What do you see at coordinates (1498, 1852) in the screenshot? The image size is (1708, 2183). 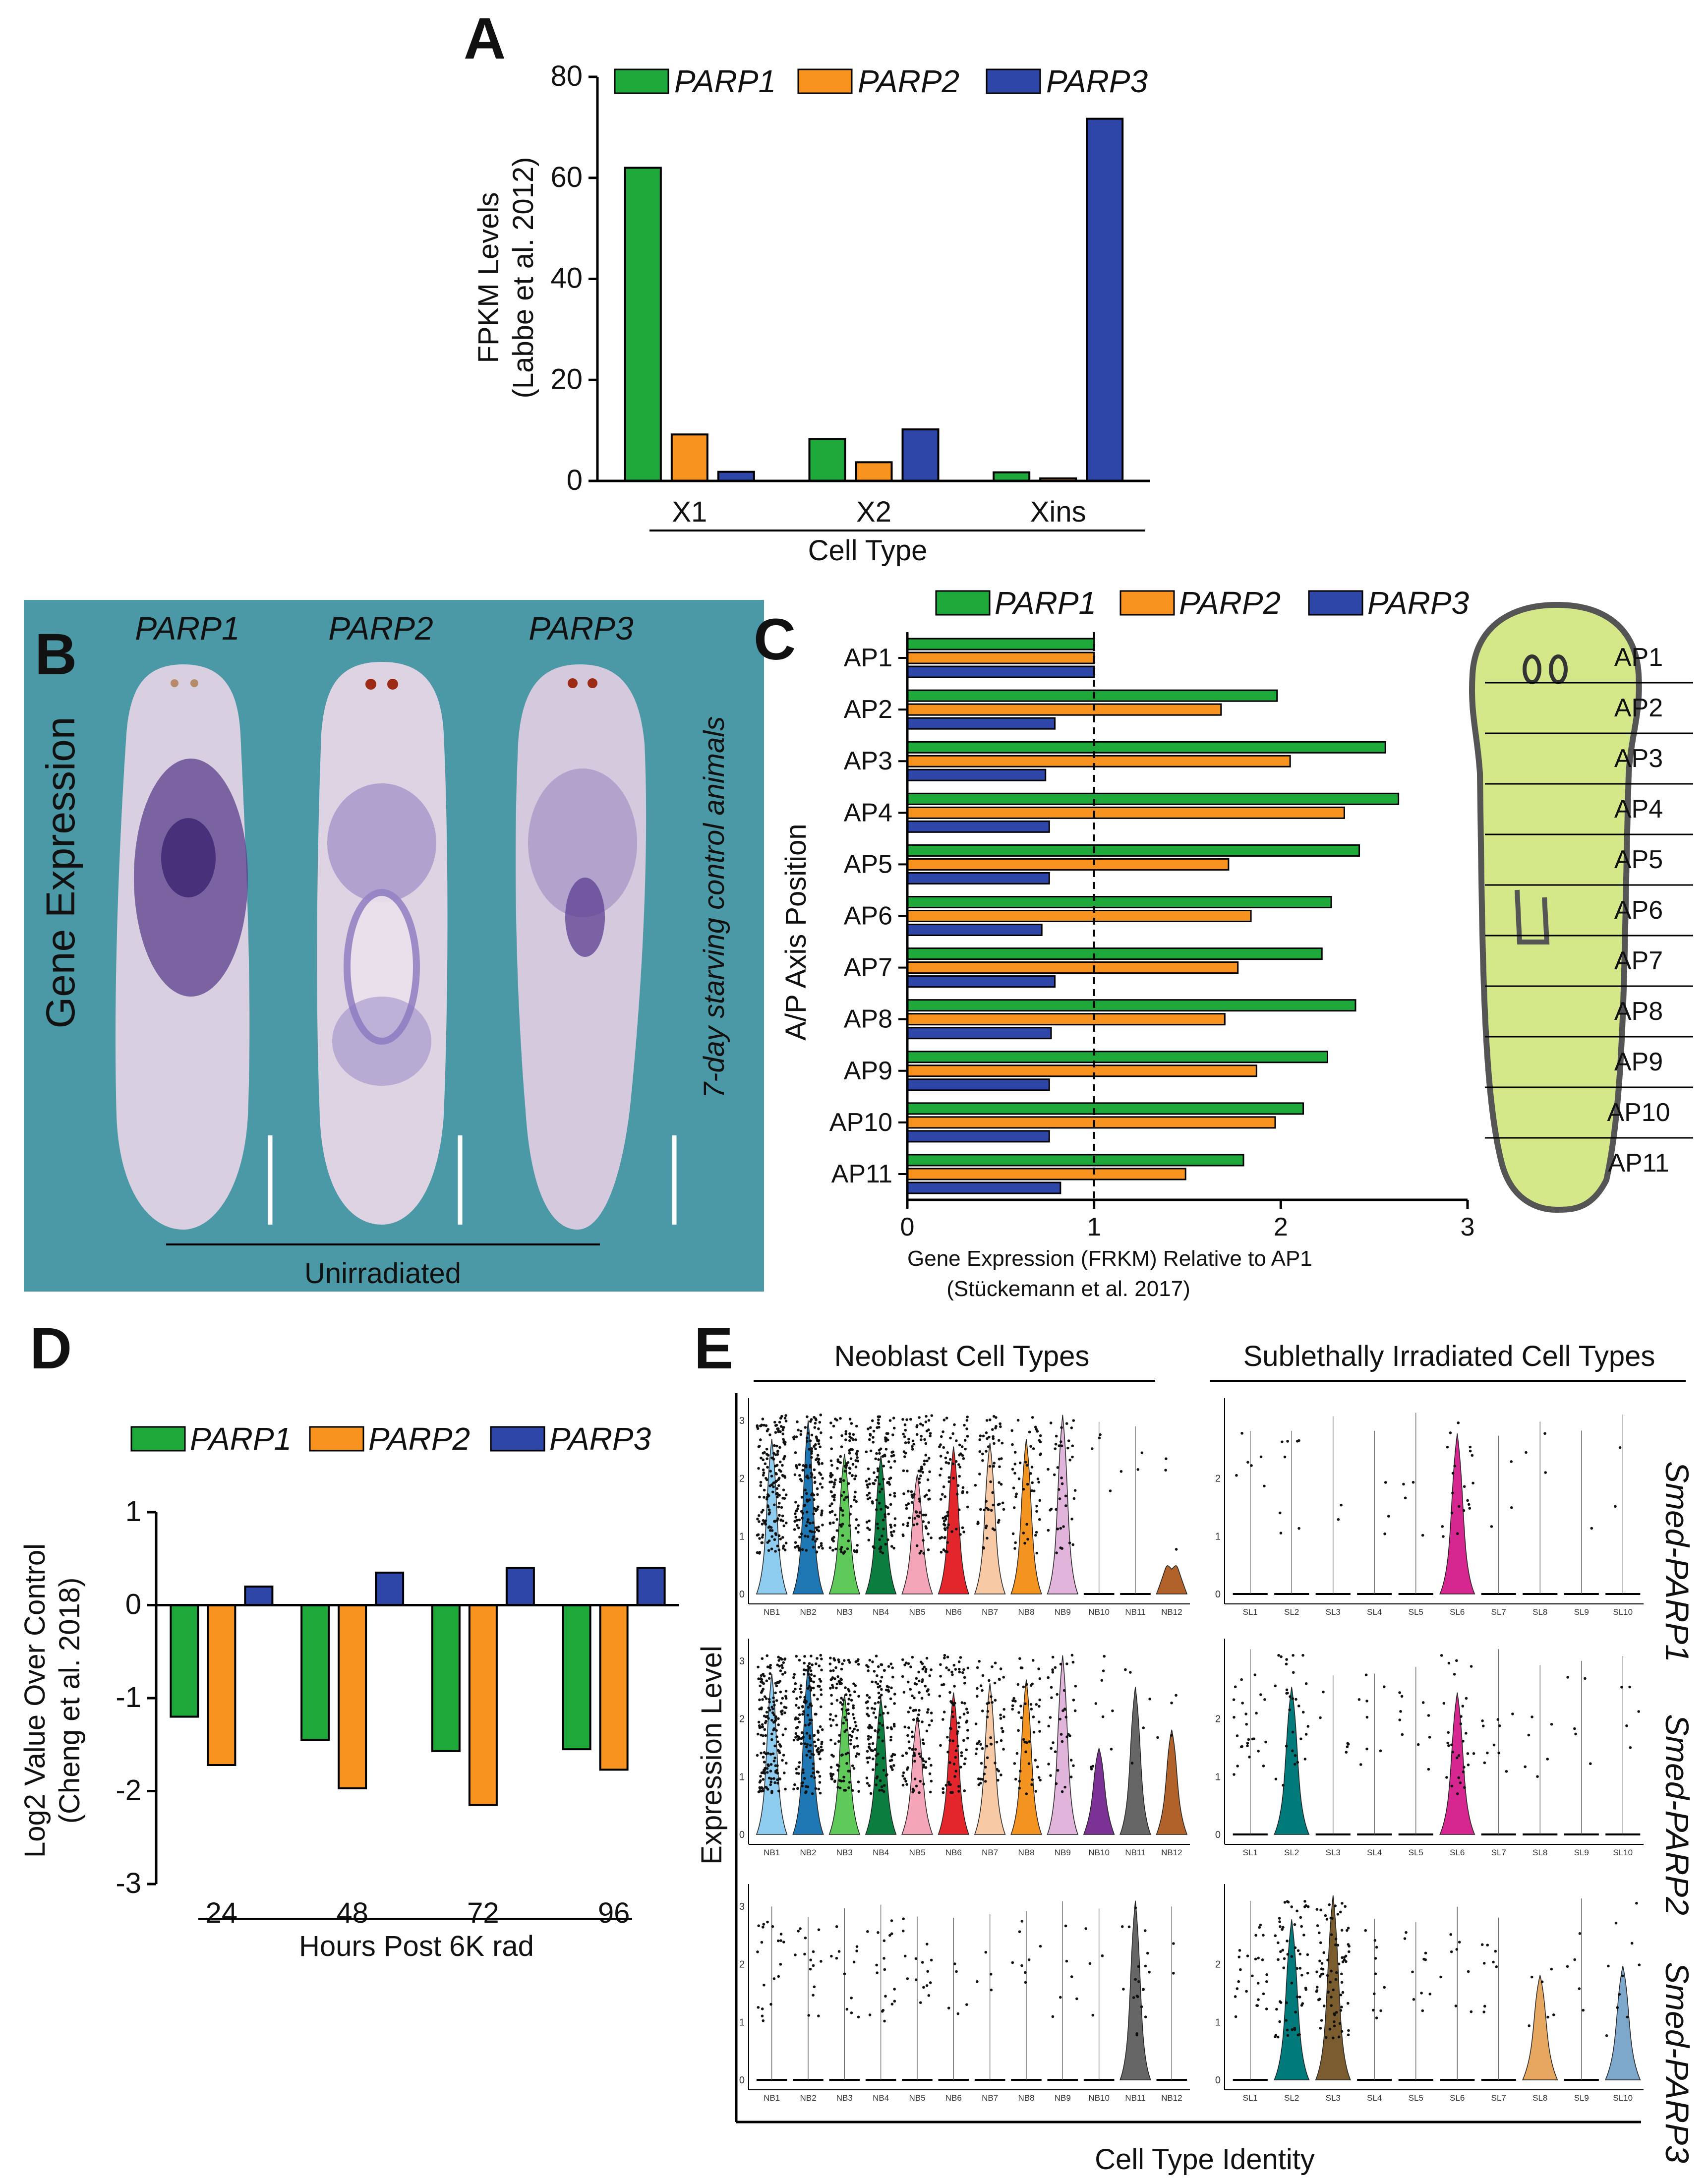 I see `sl-tick-label: SL7` at bounding box center [1498, 1852].